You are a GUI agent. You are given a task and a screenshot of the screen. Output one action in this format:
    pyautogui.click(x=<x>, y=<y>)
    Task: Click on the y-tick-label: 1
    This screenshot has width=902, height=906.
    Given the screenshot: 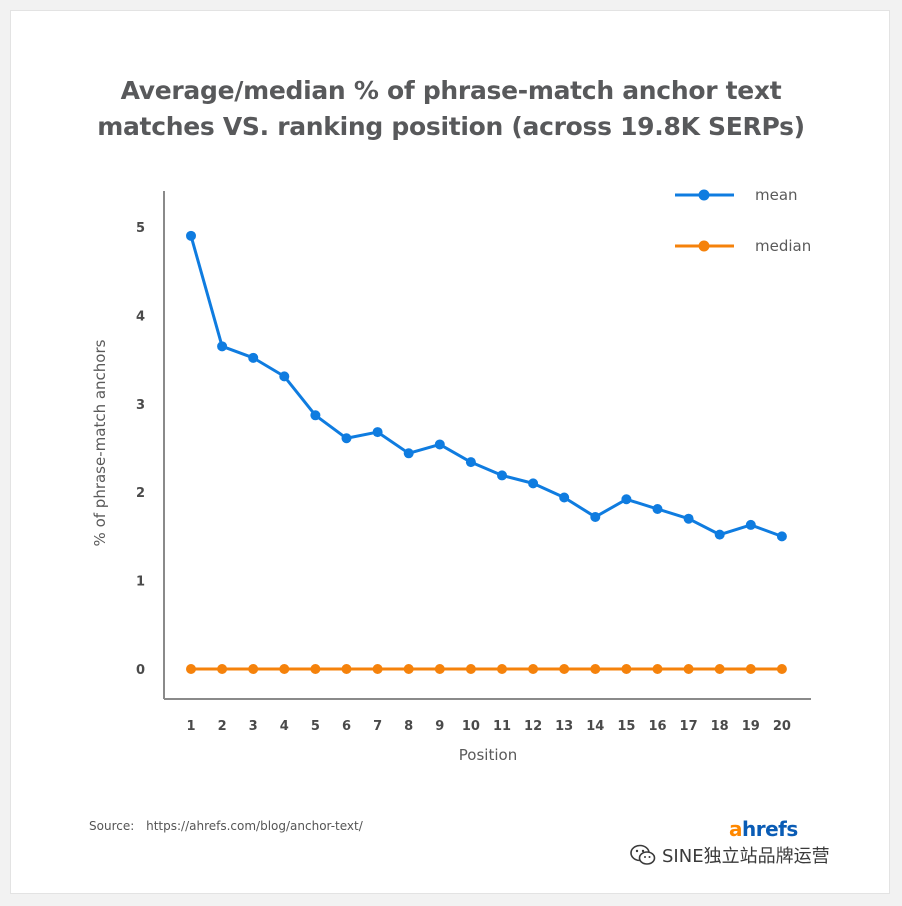 What is the action you would take?
    pyautogui.click(x=140, y=582)
    